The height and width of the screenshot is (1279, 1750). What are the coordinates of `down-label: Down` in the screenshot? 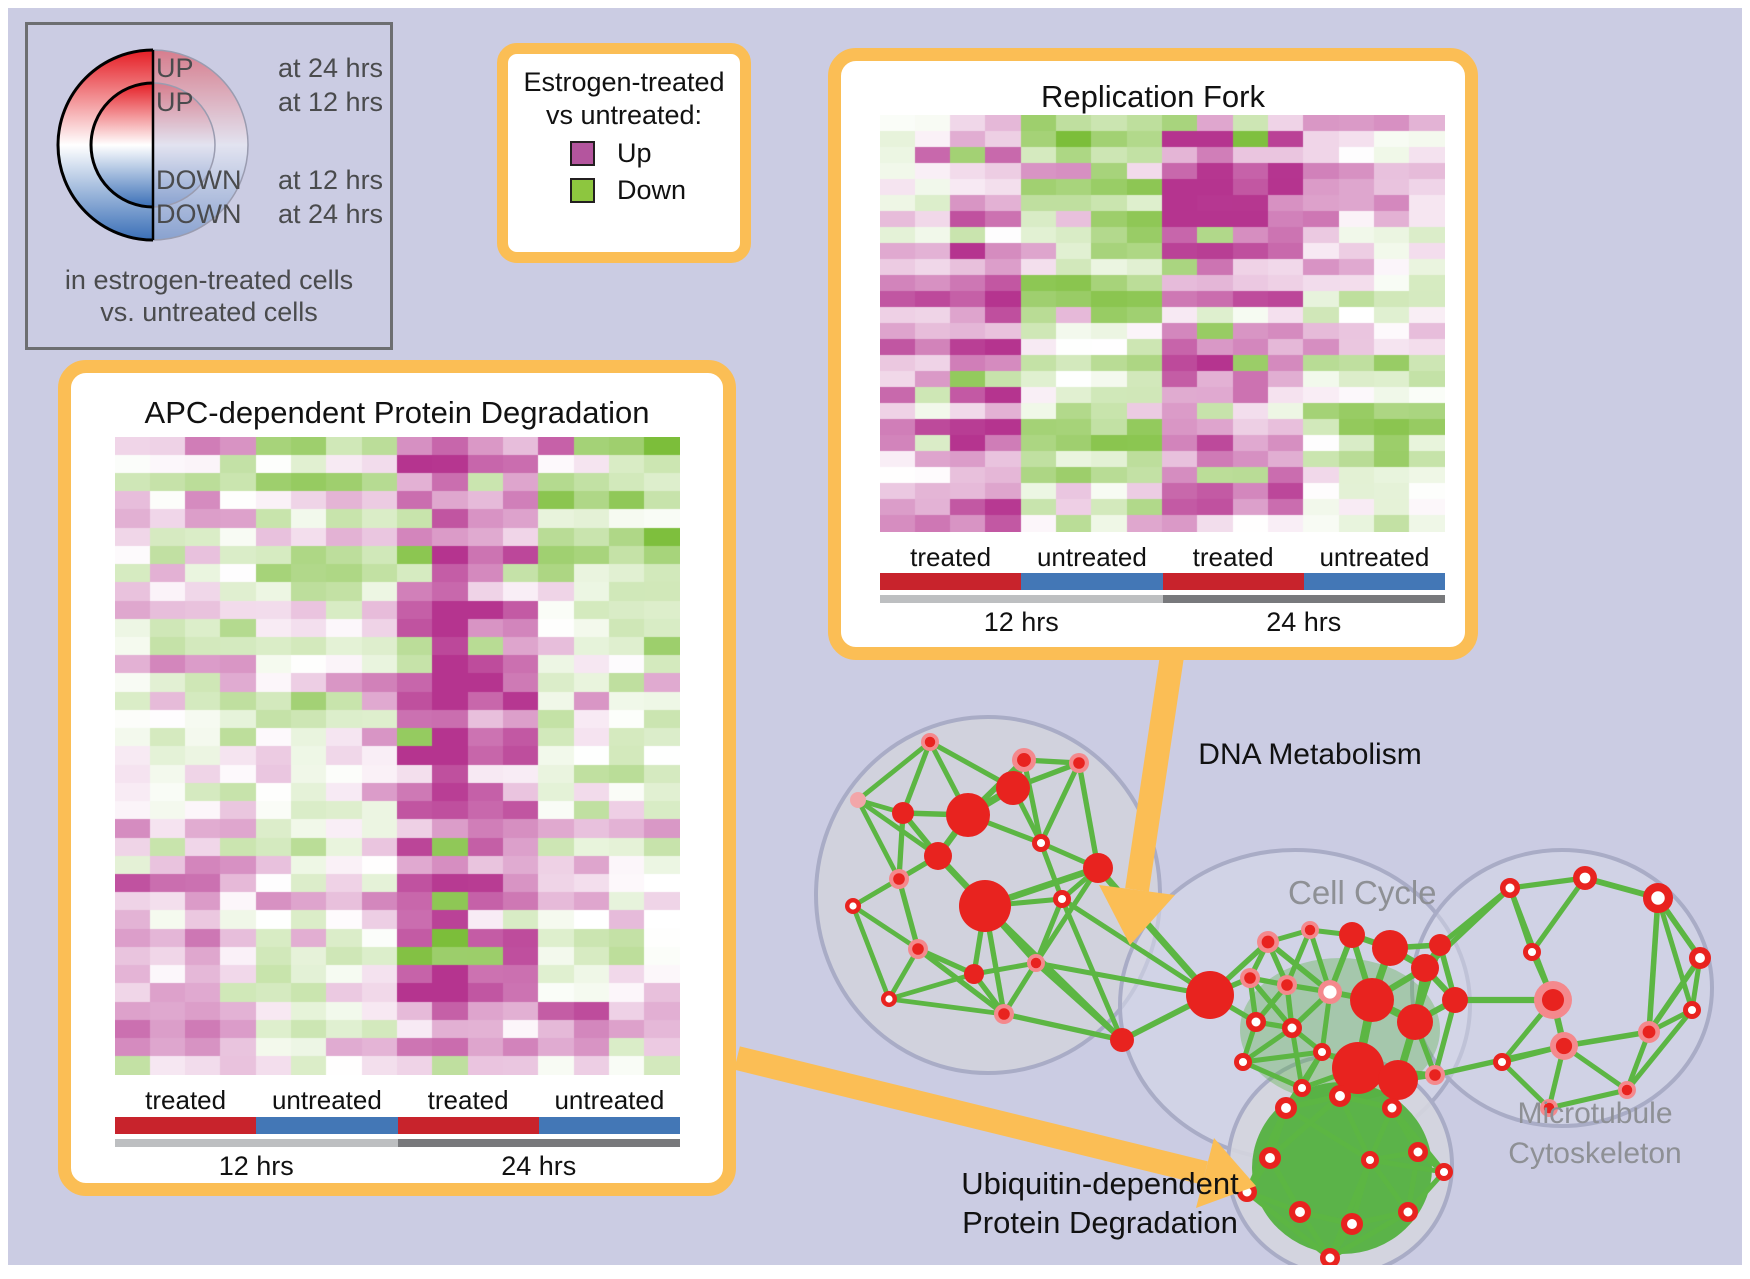 It's located at (652, 190).